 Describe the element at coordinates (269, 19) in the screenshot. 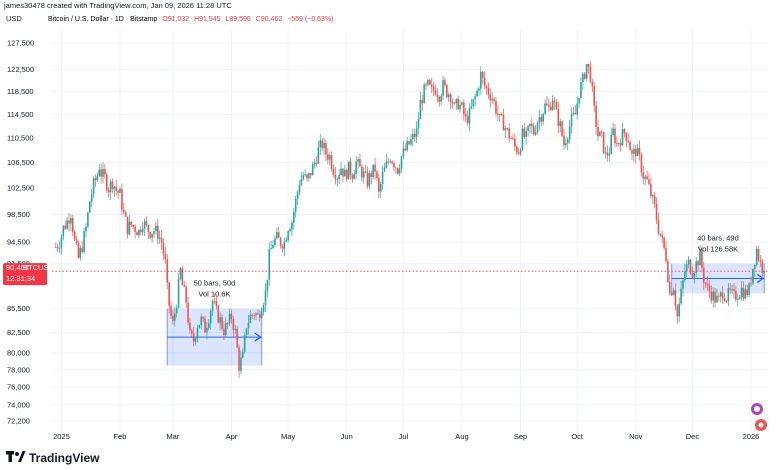

I see `close-value: C90,462` at that location.